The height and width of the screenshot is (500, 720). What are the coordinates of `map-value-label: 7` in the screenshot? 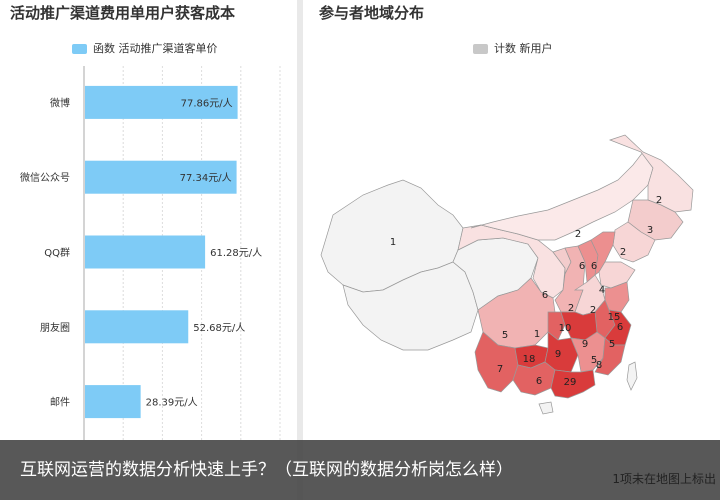 It's located at (500, 369).